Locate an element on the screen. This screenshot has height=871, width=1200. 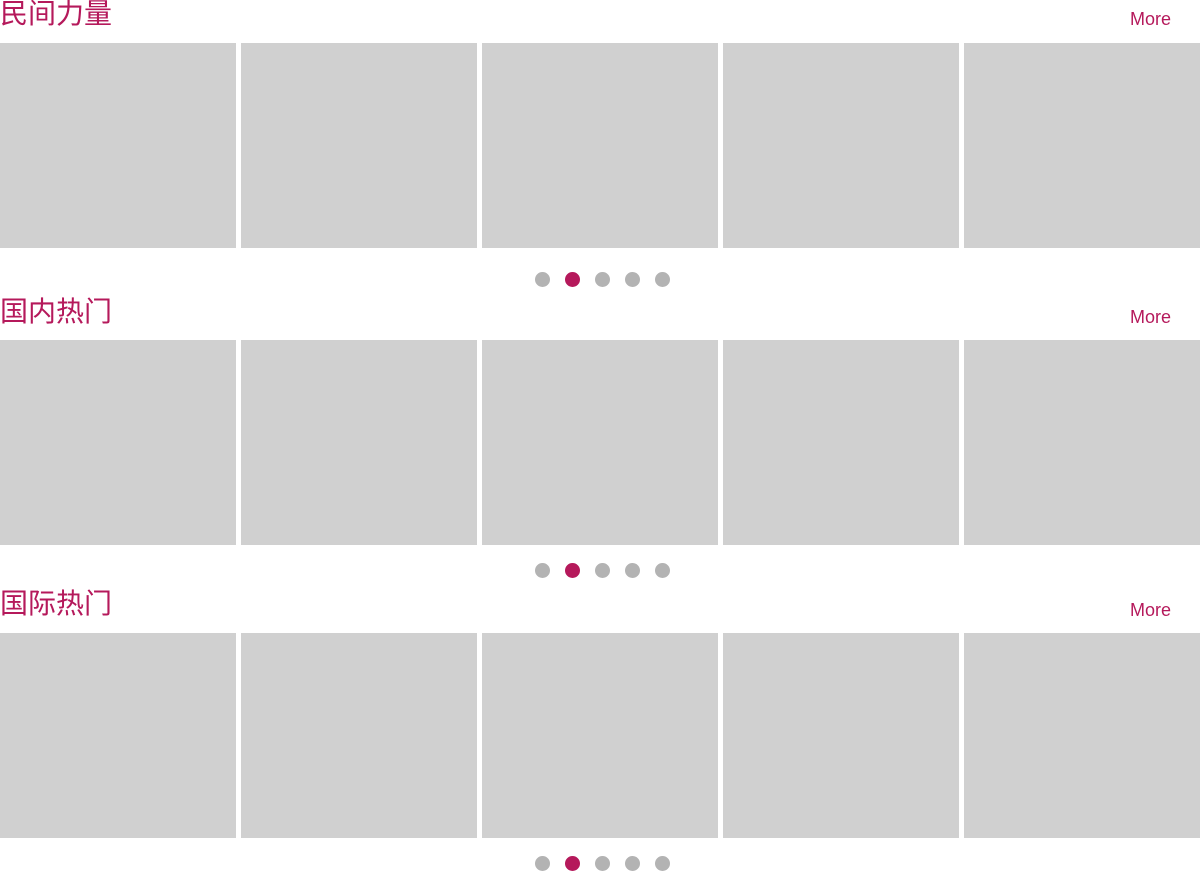
section-title: 民间力量 is located at coordinates (56, 15).